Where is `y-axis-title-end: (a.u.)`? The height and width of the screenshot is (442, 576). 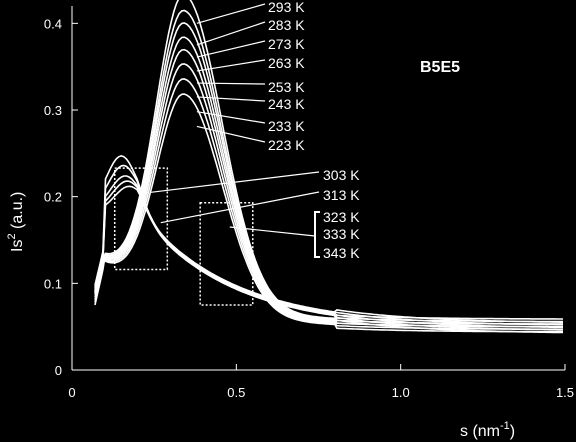 y-axis-title-end: (a.u.) is located at coordinates (17, 213).